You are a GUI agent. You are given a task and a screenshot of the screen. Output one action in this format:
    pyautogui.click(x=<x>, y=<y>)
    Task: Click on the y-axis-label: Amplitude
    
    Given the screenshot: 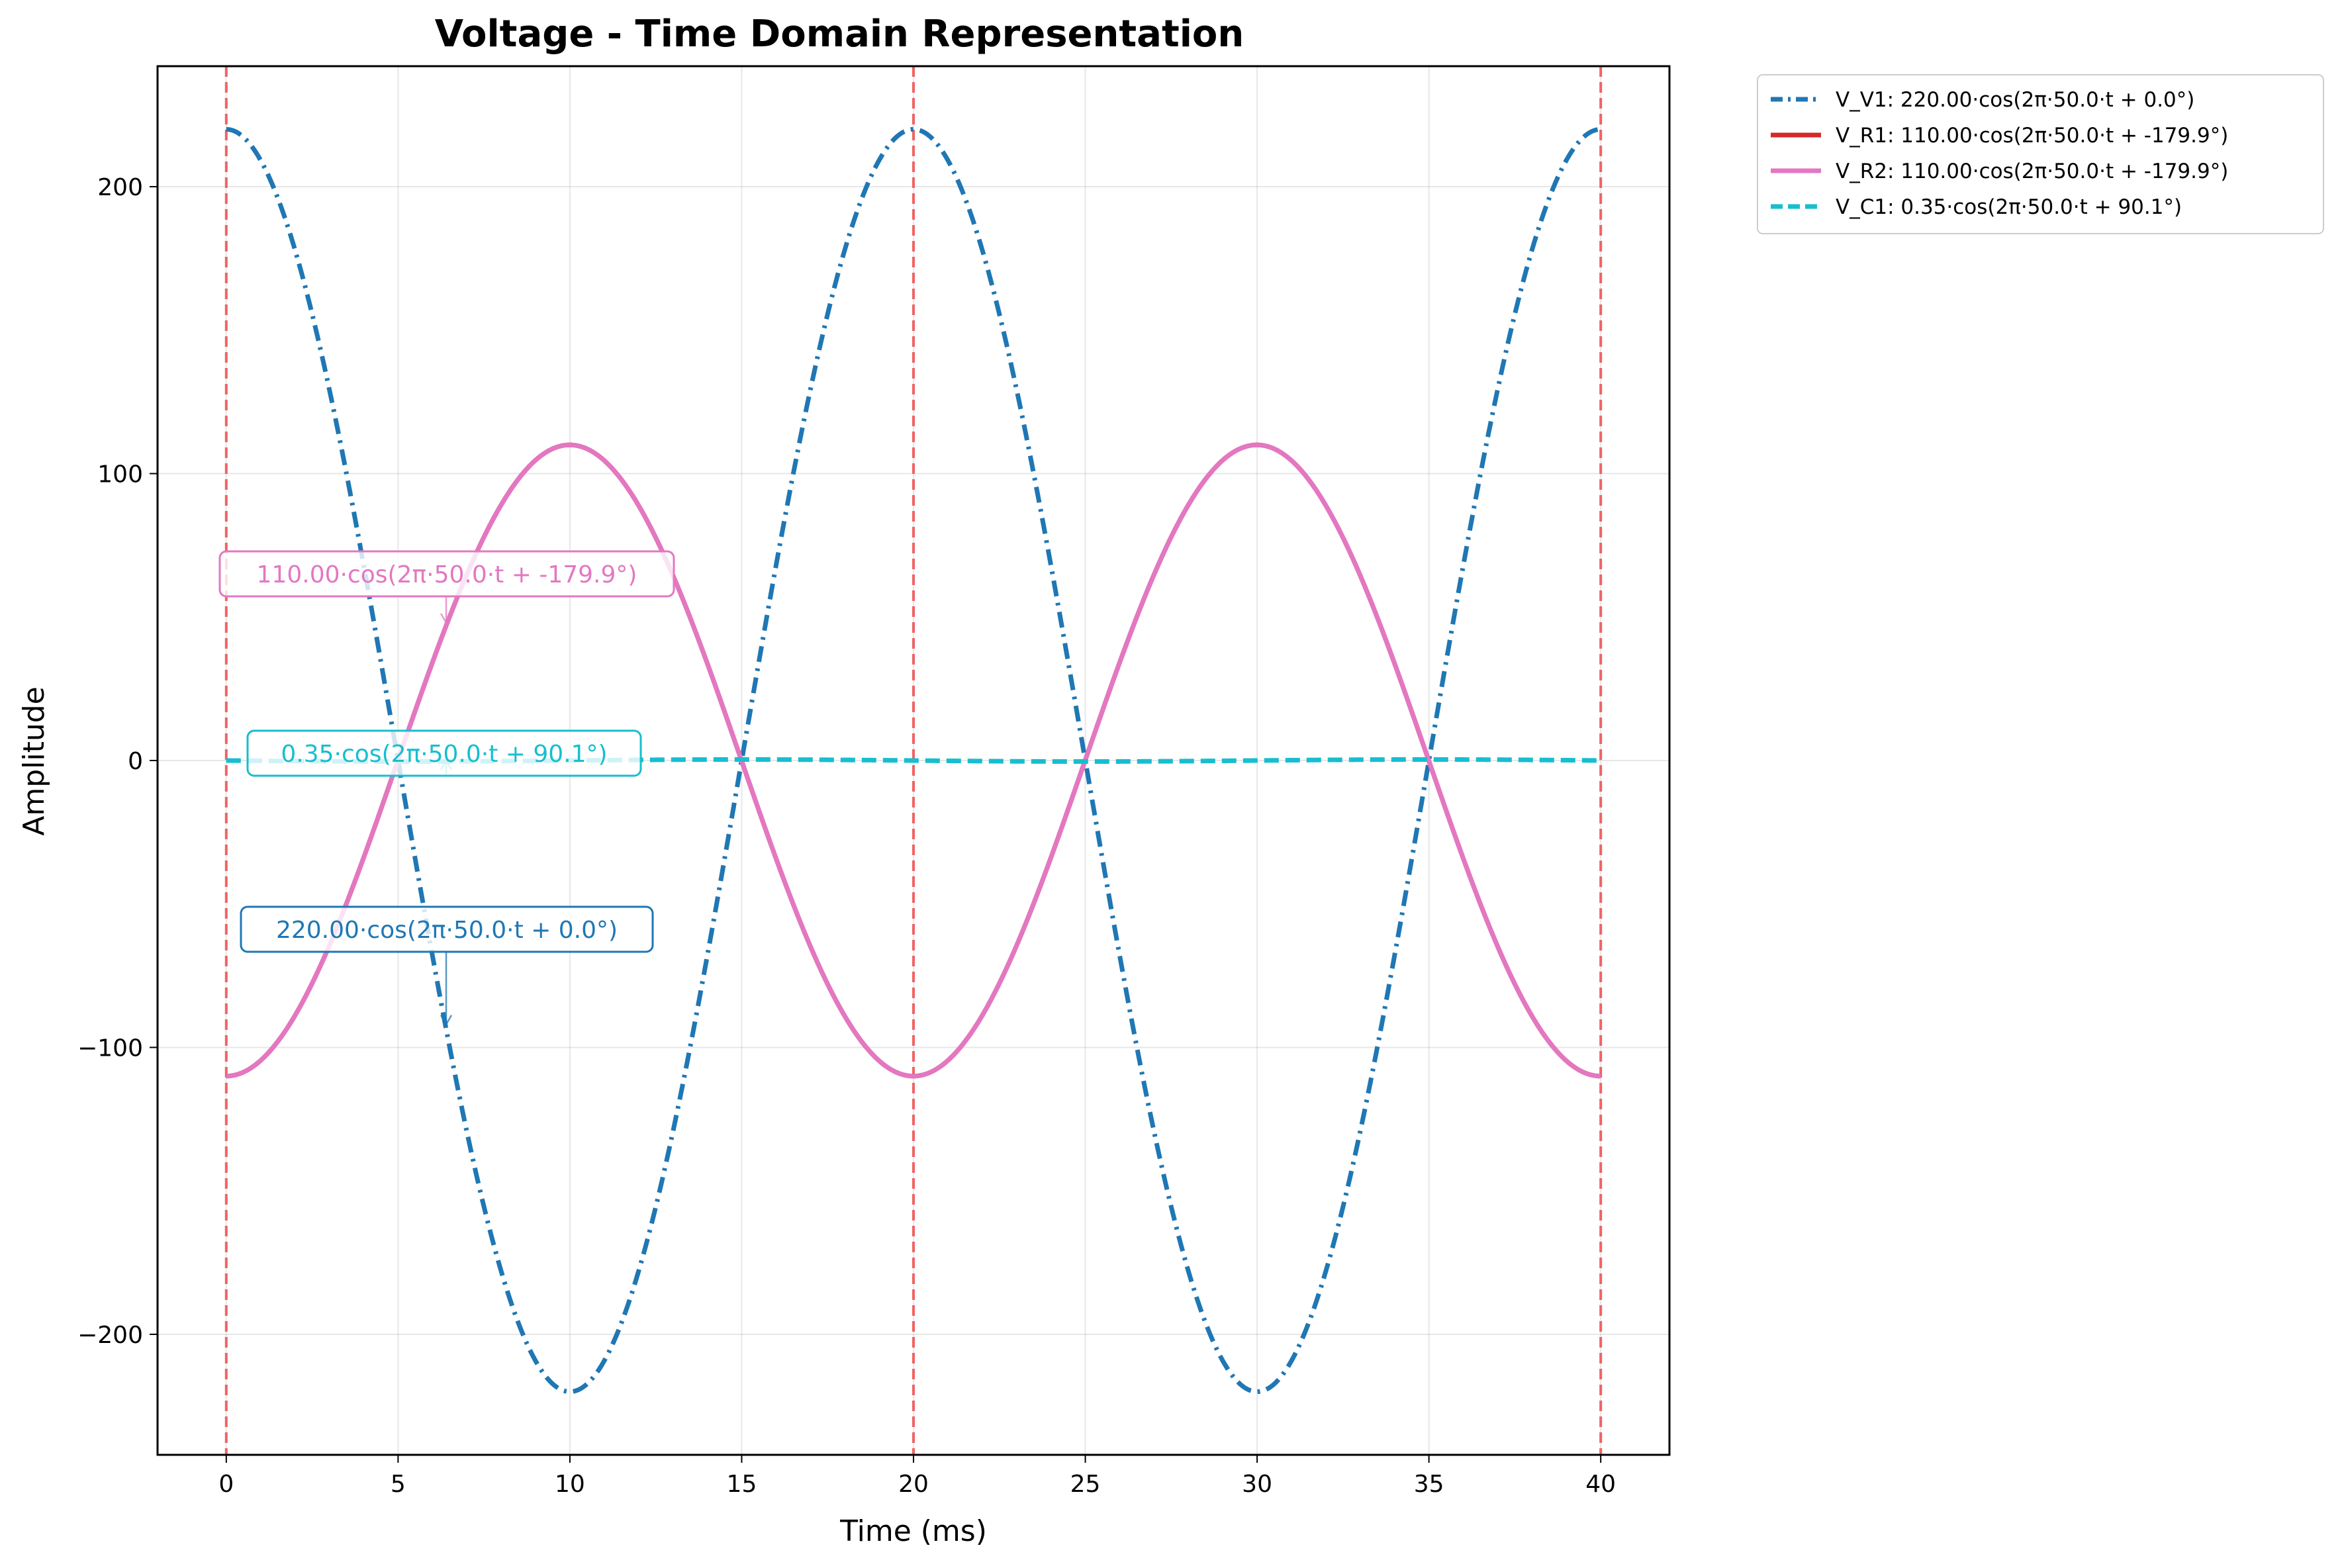 What is the action you would take?
    pyautogui.click(x=34, y=760)
    